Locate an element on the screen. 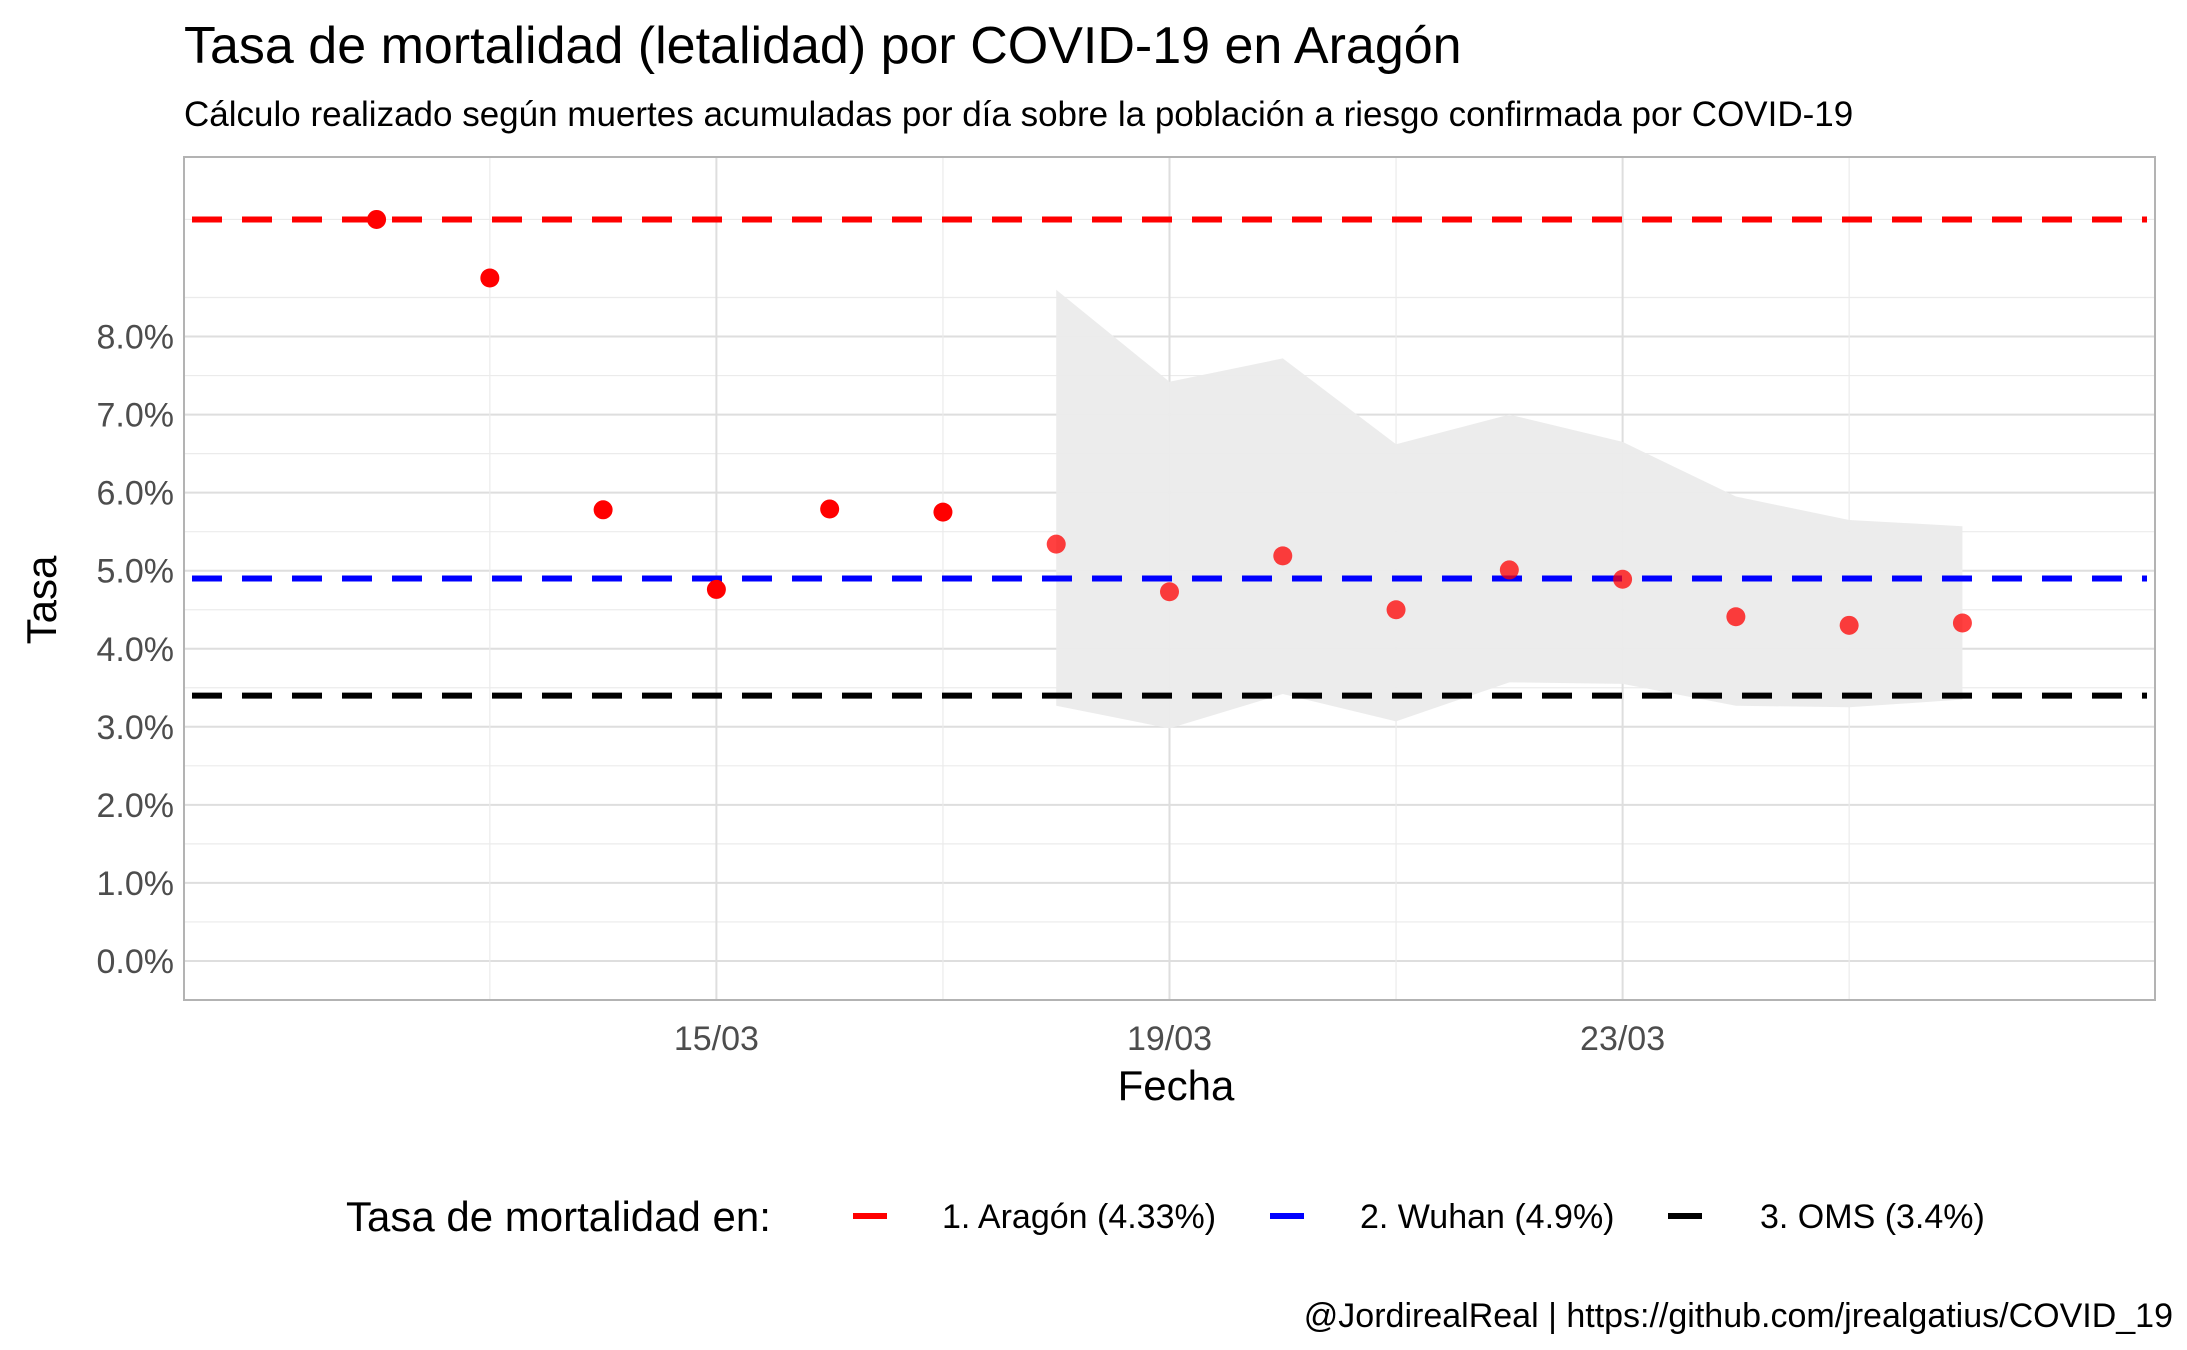  x-tick-label: 19/03 is located at coordinates (1169, 1039).